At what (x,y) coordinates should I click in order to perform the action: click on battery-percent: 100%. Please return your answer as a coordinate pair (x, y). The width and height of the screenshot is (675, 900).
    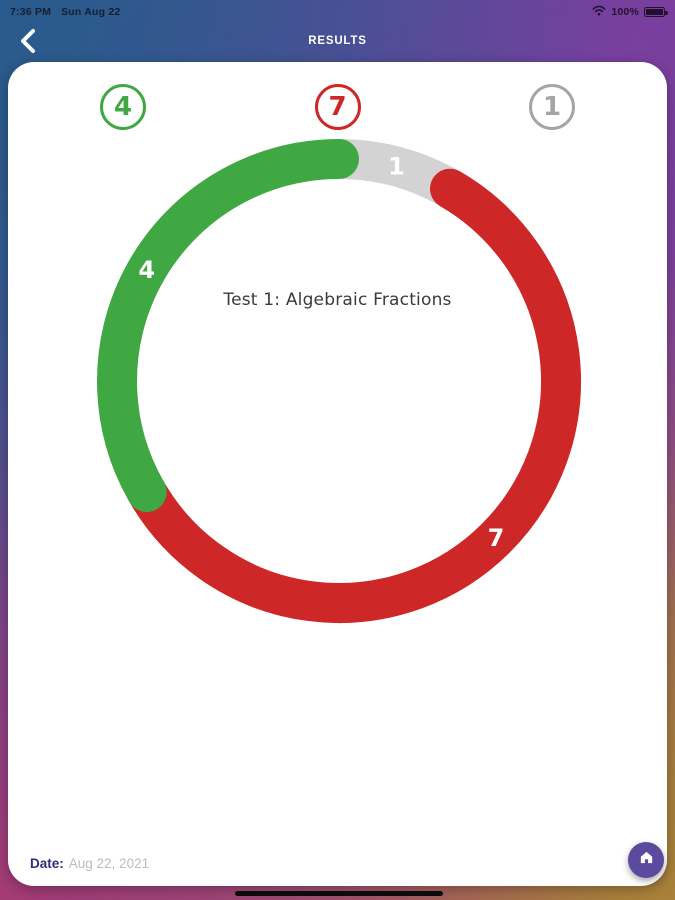
    Looking at the image, I should click on (625, 12).